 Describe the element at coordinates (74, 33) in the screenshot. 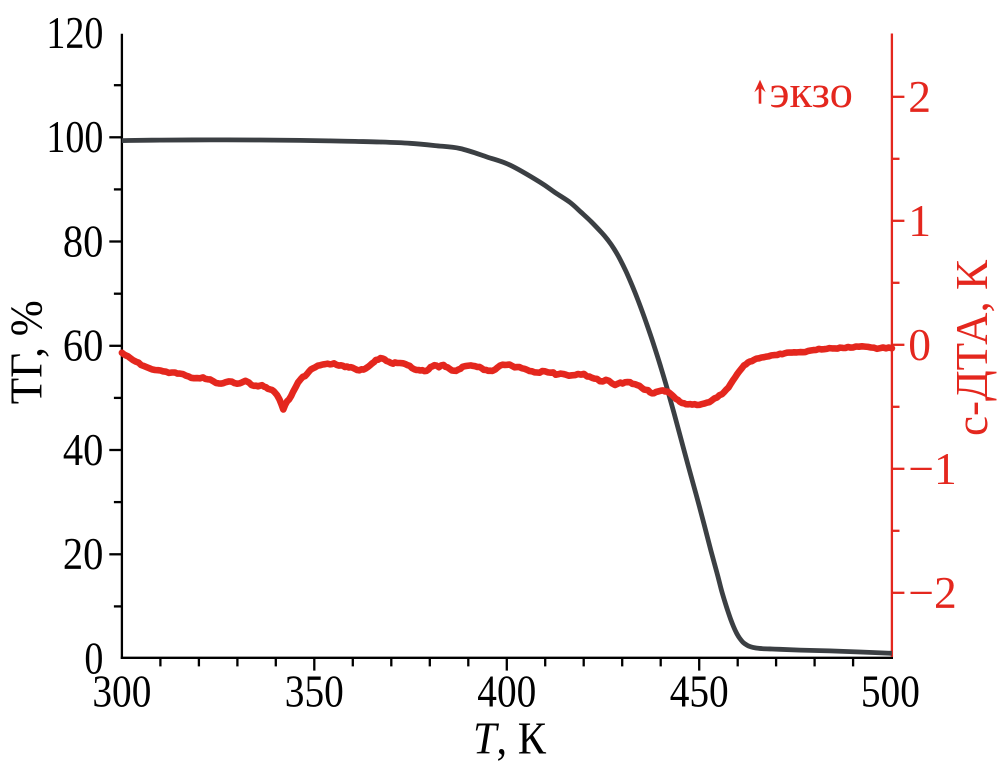

I see `svg-text: 120` at that location.